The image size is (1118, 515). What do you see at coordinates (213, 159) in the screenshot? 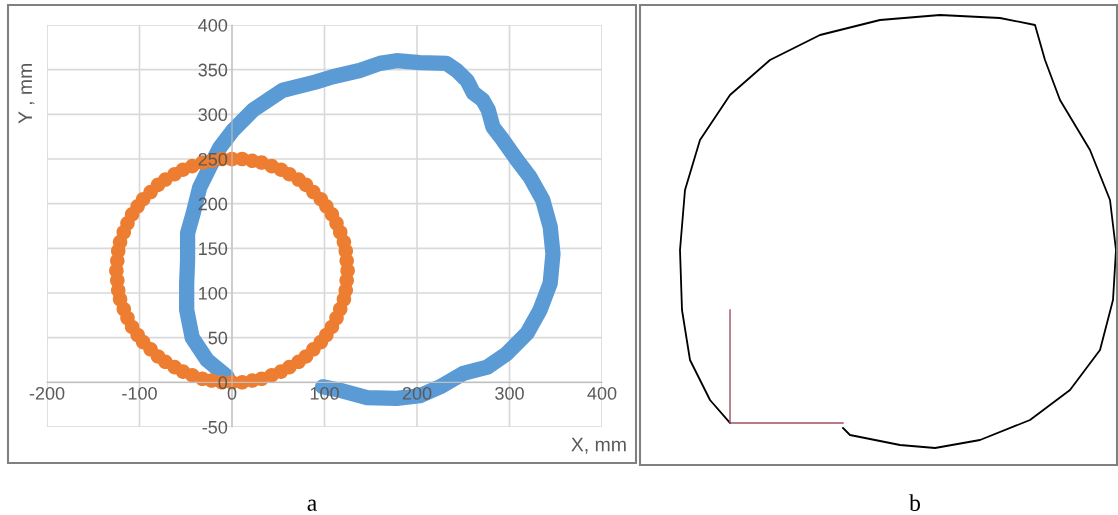
I see `y-tick-label: 250` at bounding box center [213, 159].